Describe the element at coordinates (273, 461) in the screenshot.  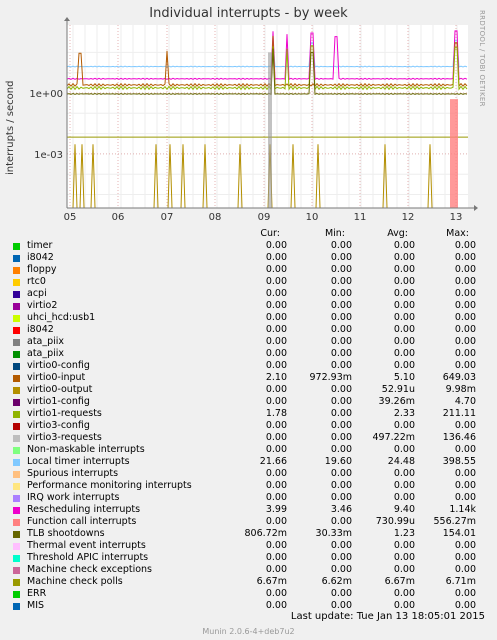
I see `legend-cur: 21.66` at that location.